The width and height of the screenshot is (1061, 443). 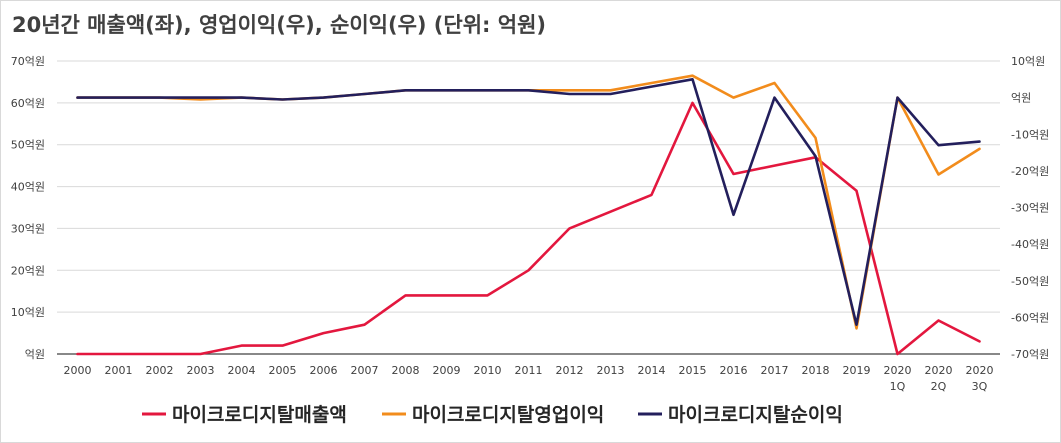 I want to click on x-tick-label: 3Q, so click(x=980, y=386).